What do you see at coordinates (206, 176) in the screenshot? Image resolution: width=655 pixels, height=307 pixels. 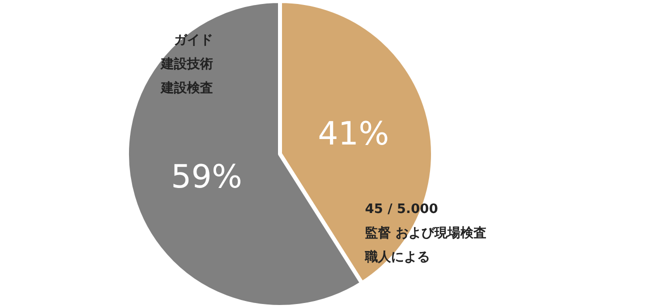 I see `data-label: 59%` at bounding box center [206, 176].